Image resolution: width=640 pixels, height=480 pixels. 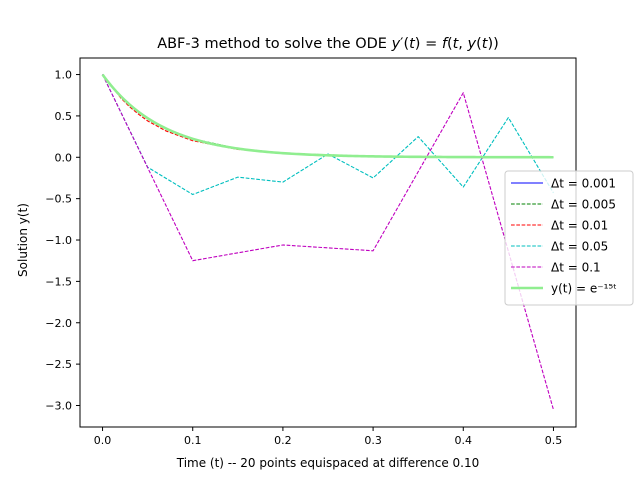 I want to click on legend-box, so click(x=569, y=238).